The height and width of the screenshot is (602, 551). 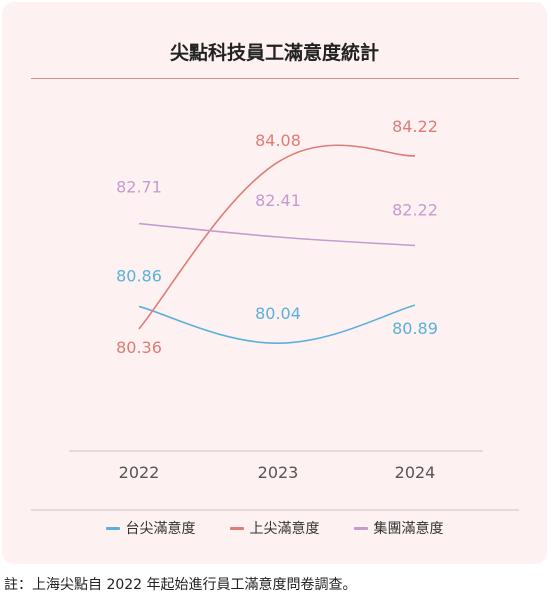 What do you see at coordinates (180, 585) in the screenshot?
I see `footnote: 註：上海尖點自 2022 年起始進行員工滿意度問卷調查。` at bounding box center [180, 585].